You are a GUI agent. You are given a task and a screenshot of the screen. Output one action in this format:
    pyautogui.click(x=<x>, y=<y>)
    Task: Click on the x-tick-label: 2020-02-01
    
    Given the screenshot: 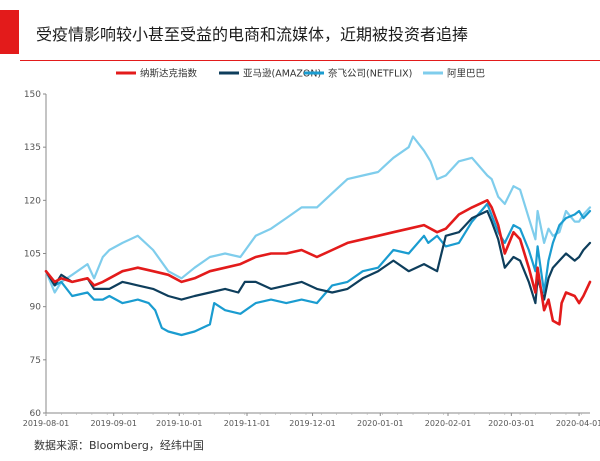 What is the action you would take?
    pyautogui.click(x=448, y=423)
    